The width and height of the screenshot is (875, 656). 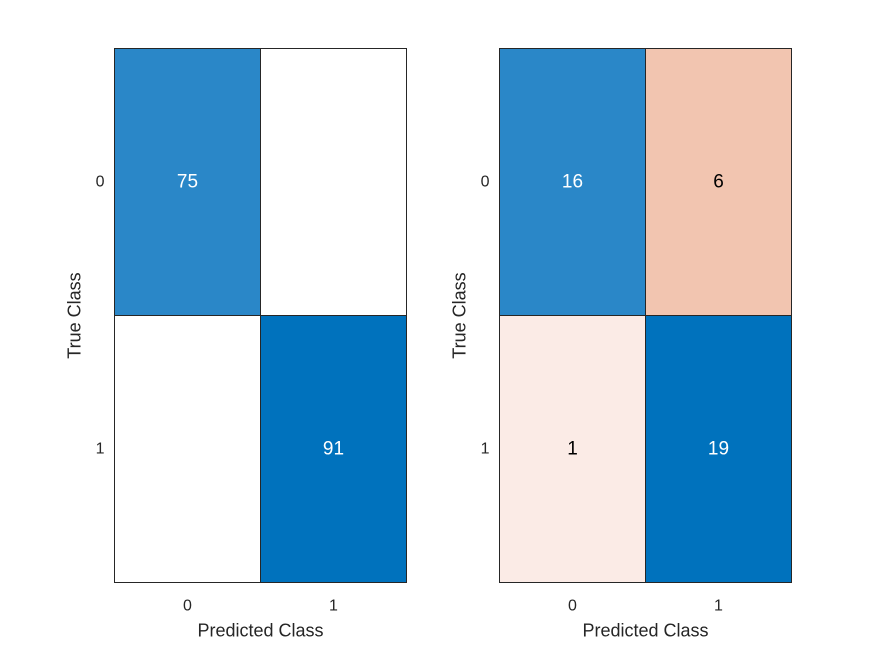 I want to click on cell-value-label: 16, so click(x=572, y=182).